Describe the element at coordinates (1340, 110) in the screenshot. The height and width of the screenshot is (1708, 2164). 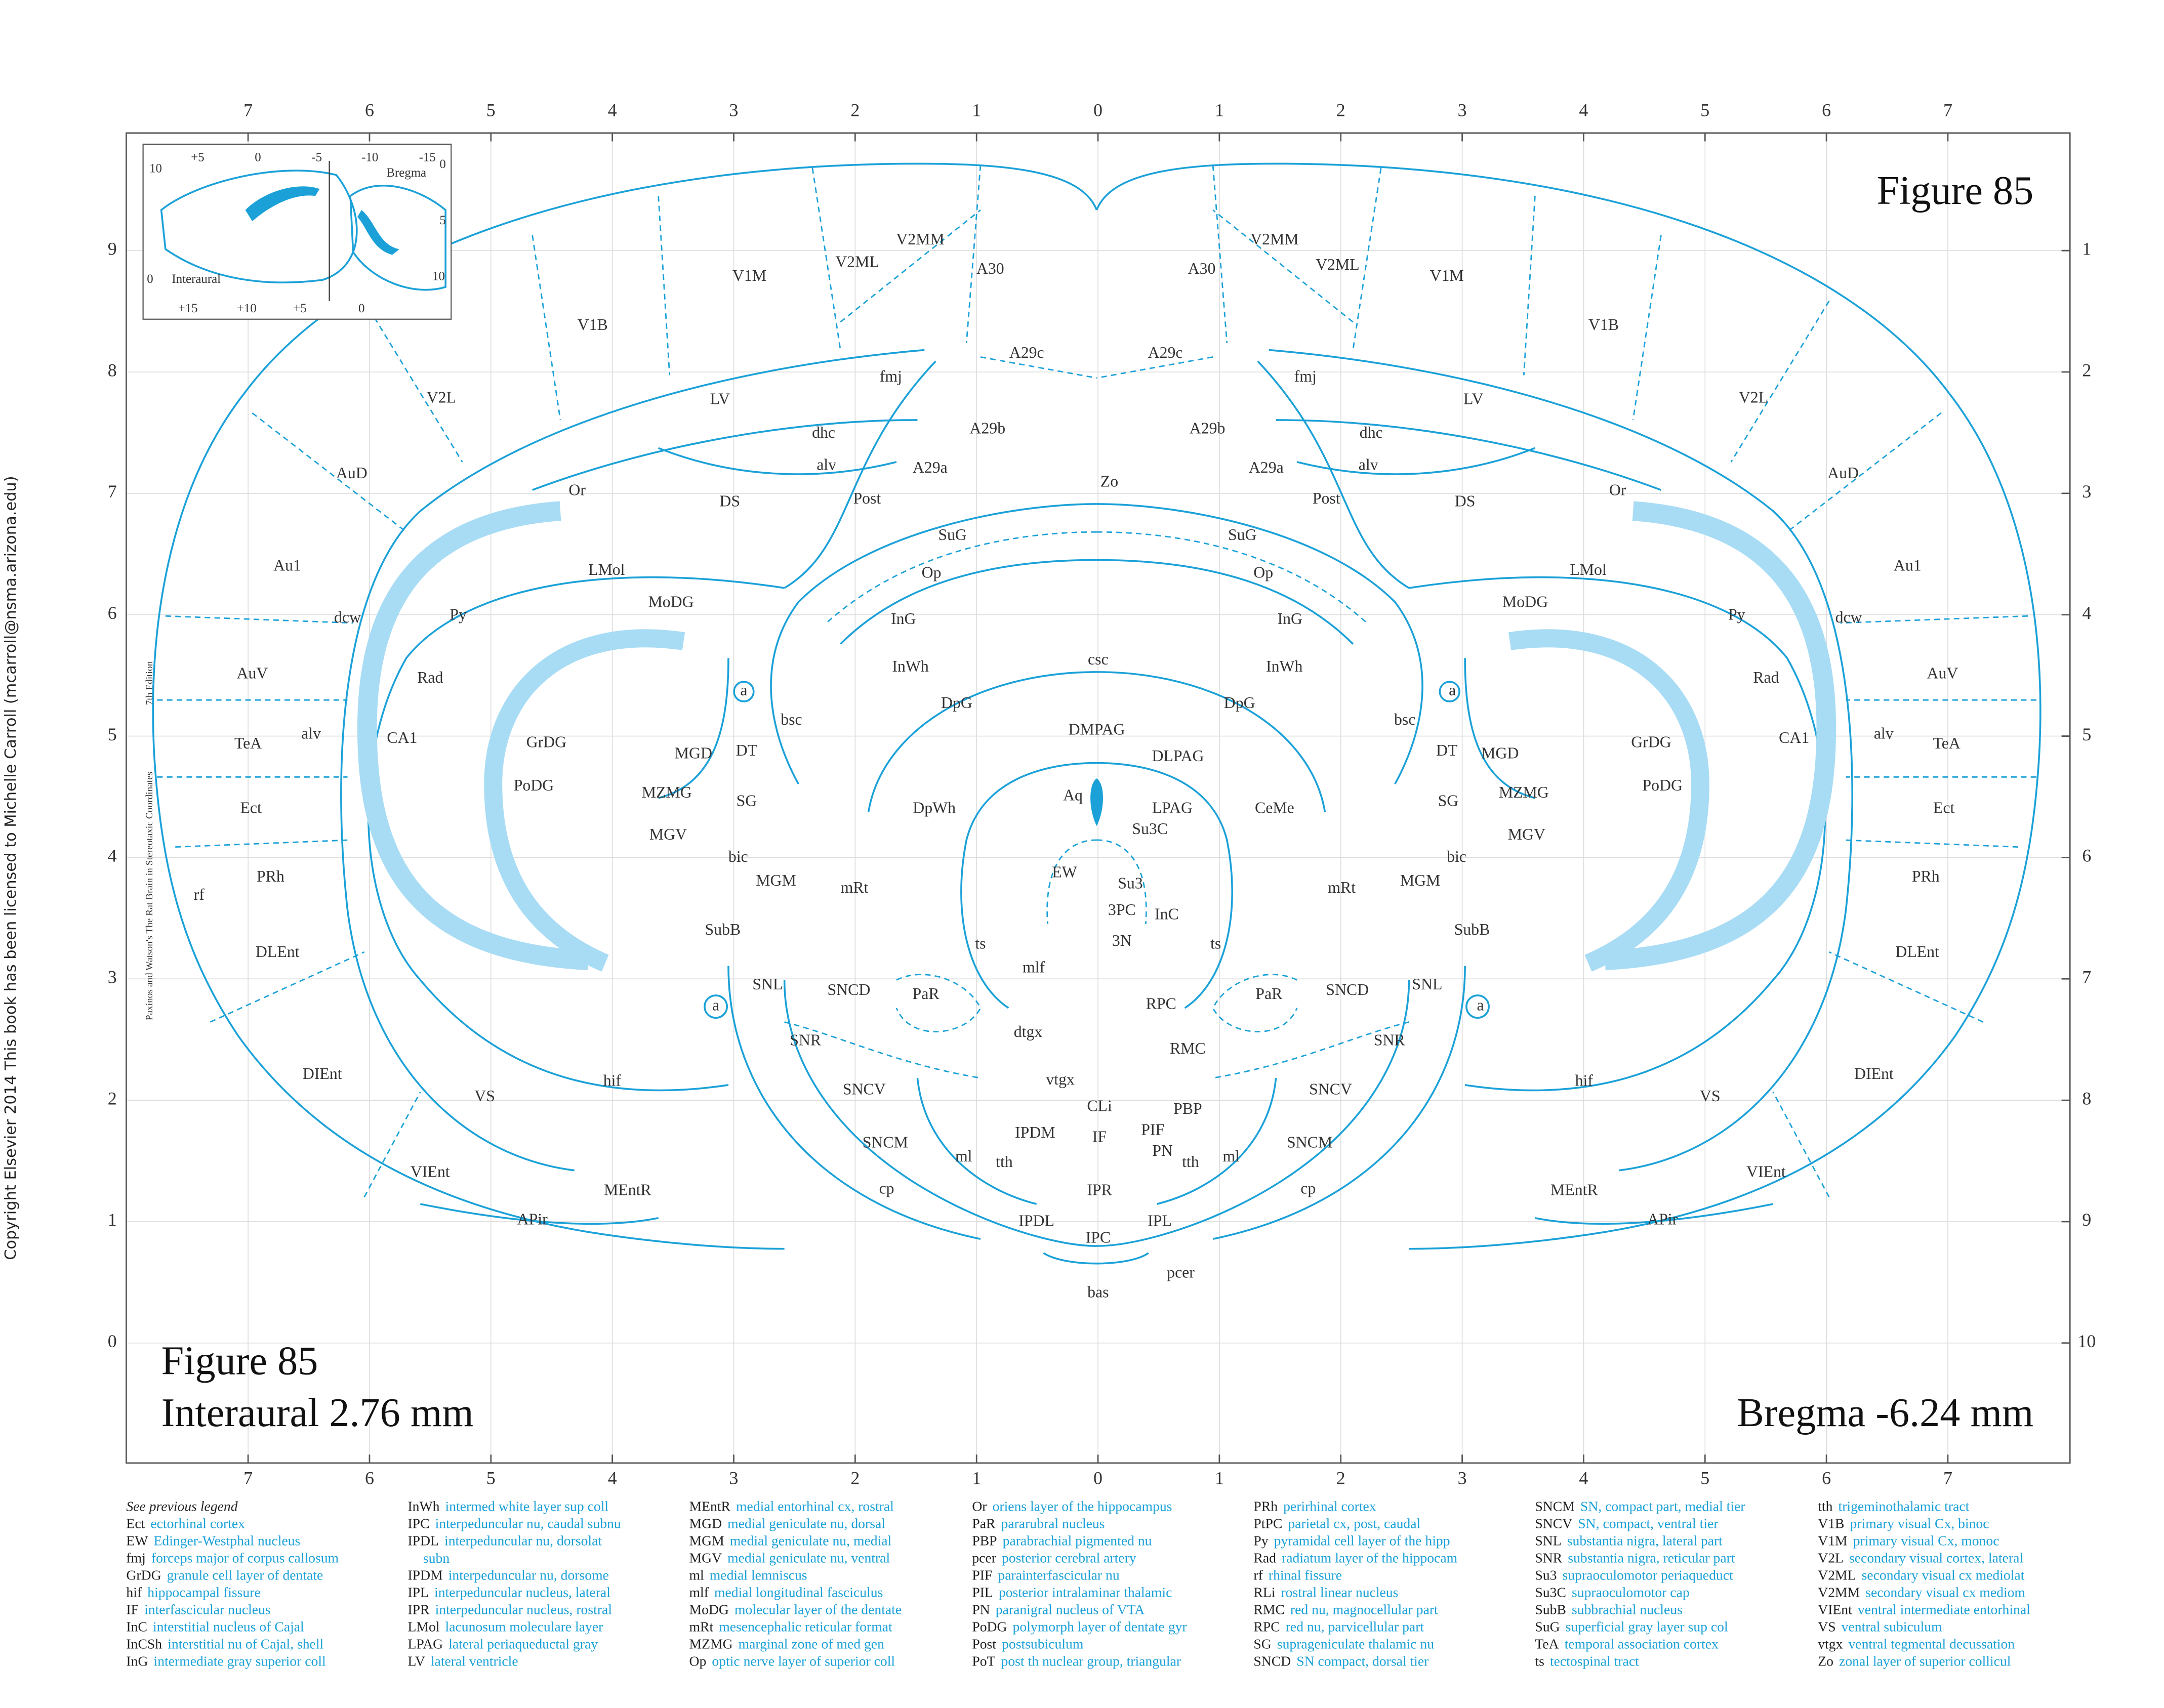
I see `top-tick-label: 2` at that location.